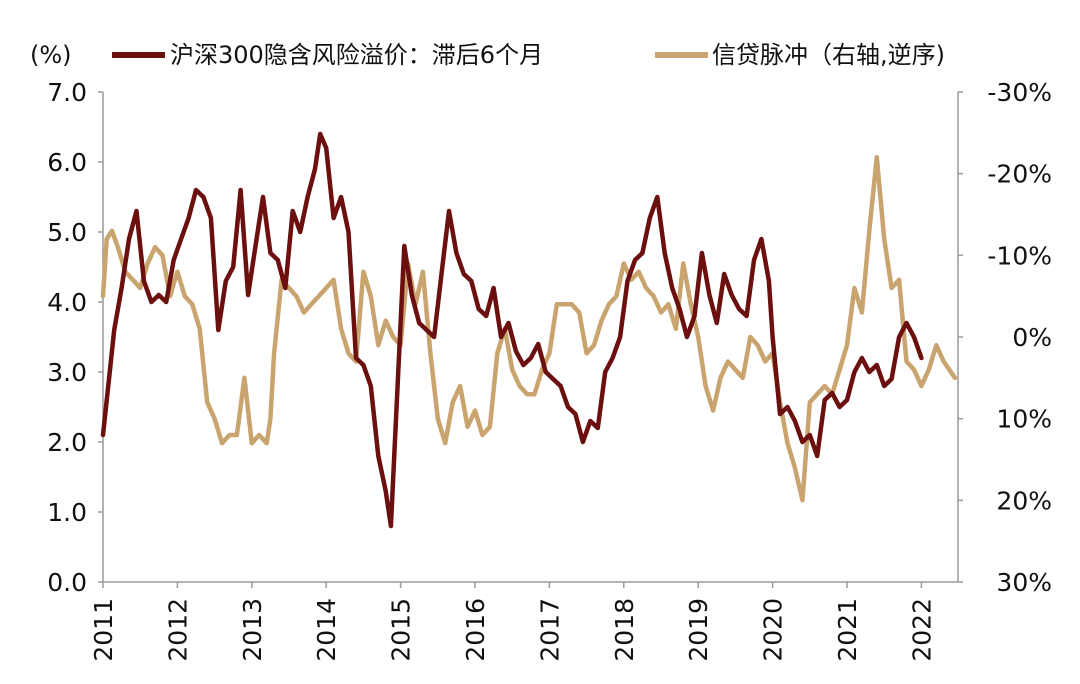 This screenshot has width=1080, height=684. I want to click on y-left-tick-label: 5.0, so click(67, 232).